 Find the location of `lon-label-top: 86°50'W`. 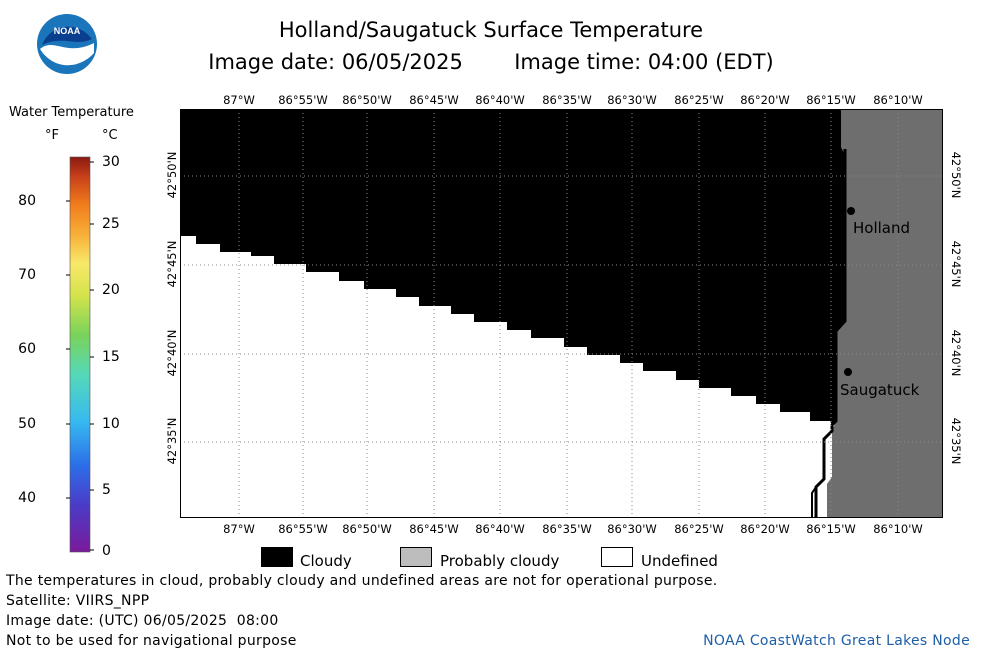

lon-label-top: 86°50'W is located at coordinates (367, 100).